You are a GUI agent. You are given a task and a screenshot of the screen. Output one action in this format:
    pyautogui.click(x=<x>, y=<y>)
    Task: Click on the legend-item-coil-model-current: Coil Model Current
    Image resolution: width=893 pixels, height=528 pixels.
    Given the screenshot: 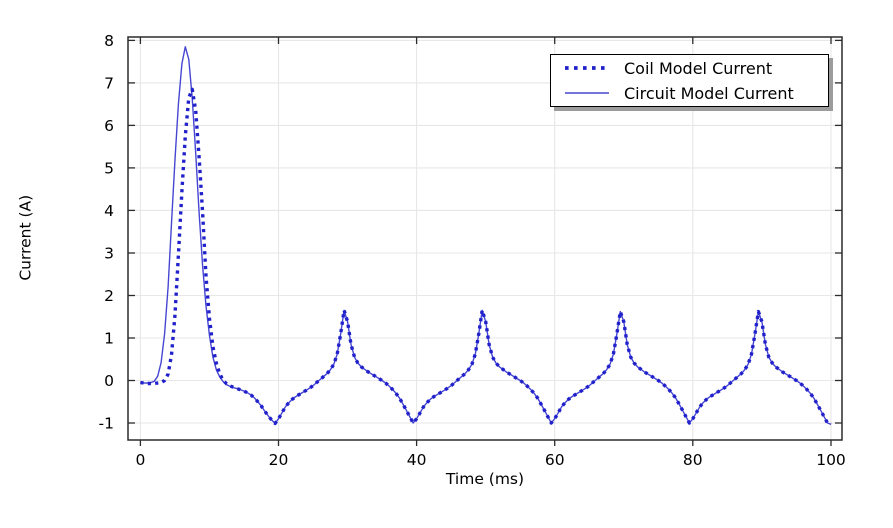 What is the action you would take?
    pyautogui.click(x=689, y=68)
    